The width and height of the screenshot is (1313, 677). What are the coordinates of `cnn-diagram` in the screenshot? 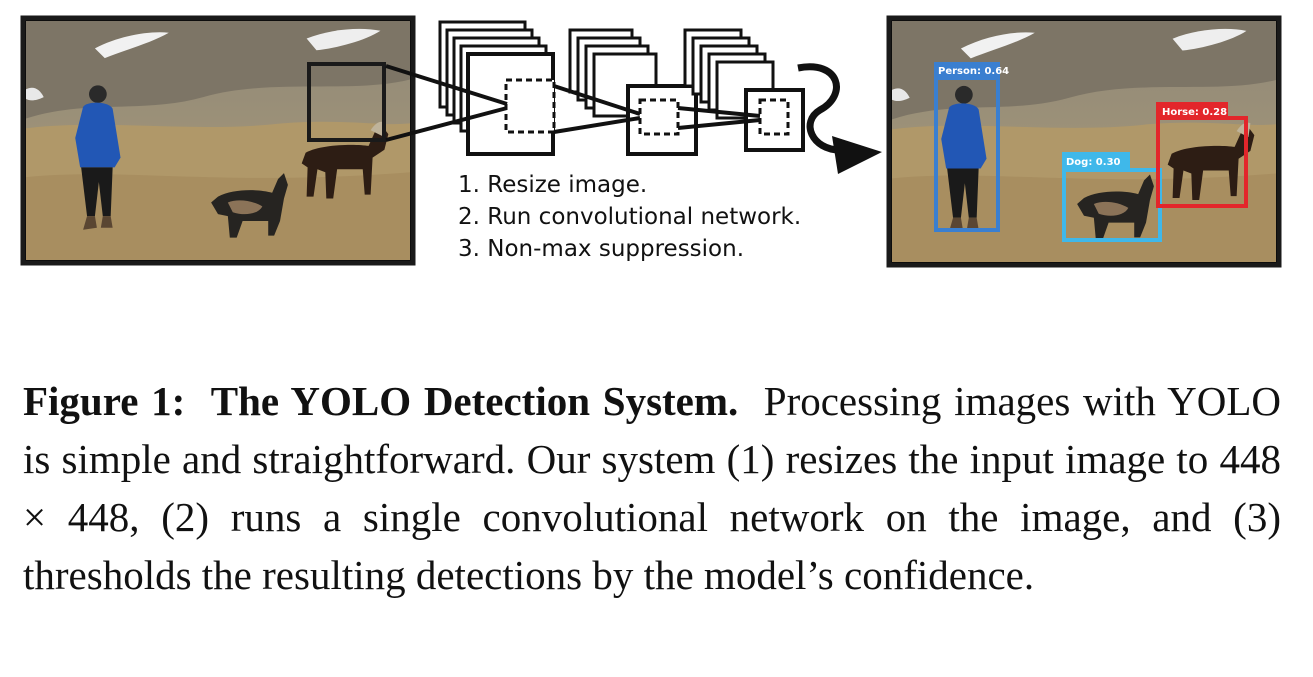 It's located at (621, 88).